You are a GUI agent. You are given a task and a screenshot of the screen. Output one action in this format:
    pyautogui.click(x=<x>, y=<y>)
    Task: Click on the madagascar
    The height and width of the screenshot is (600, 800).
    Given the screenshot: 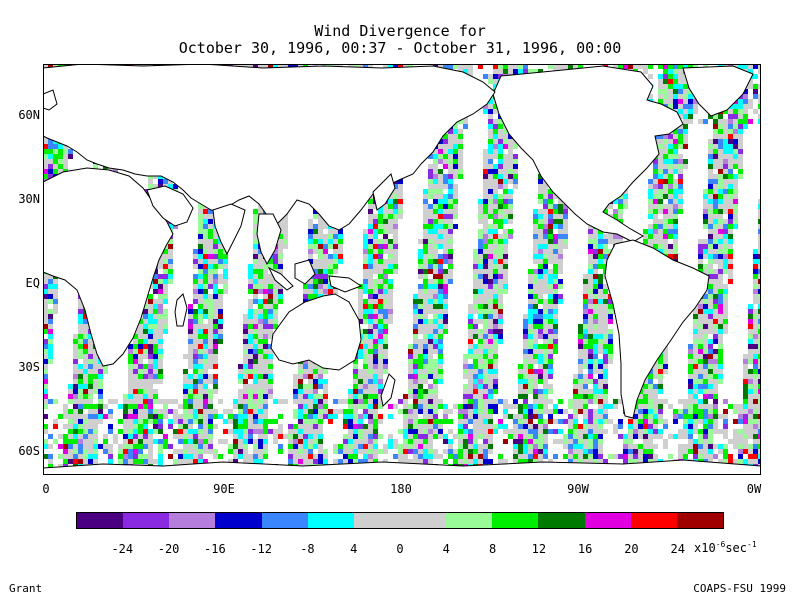 What is the action you would take?
    pyautogui.click(x=181, y=310)
    